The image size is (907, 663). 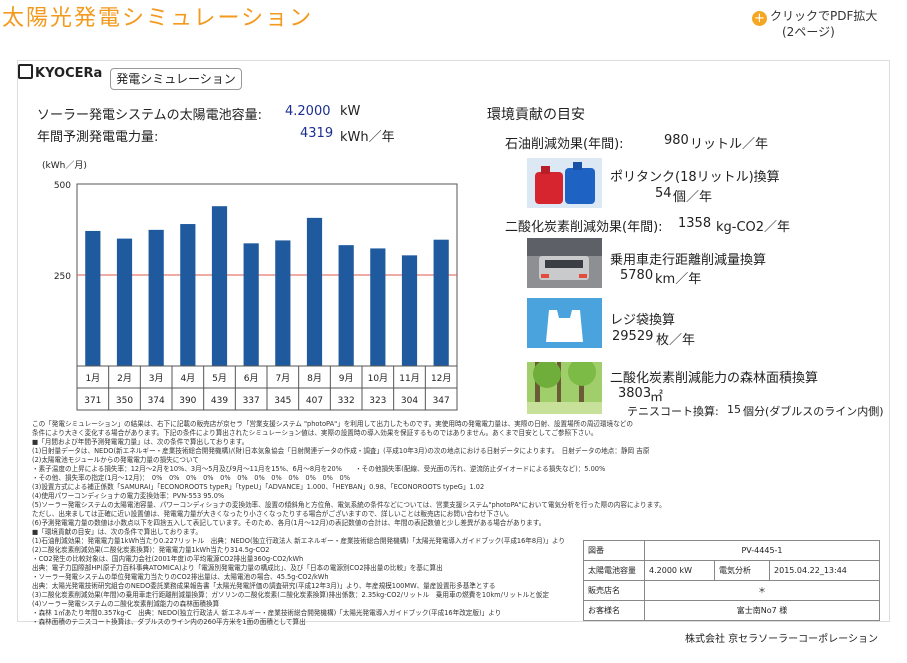 What do you see at coordinates (714, 378) in the screenshot?
I see `forest-label: 二酸化炭素削減能力の森林面積換算` at bounding box center [714, 378].